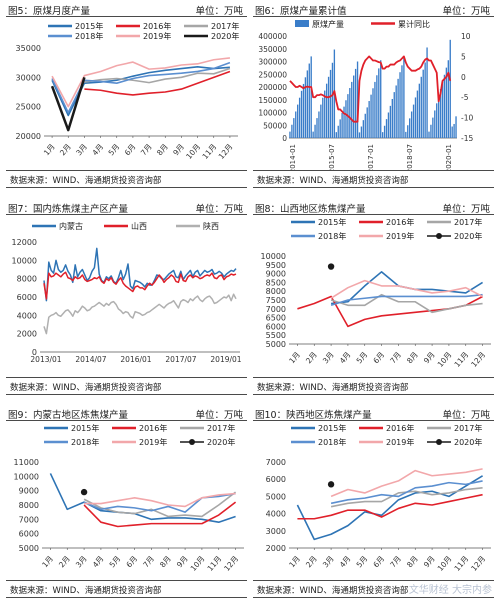  Describe the element at coordinates (301, 11) in the screenshot. I see `chart-title: 图6：原煤产量累计值` at that location.